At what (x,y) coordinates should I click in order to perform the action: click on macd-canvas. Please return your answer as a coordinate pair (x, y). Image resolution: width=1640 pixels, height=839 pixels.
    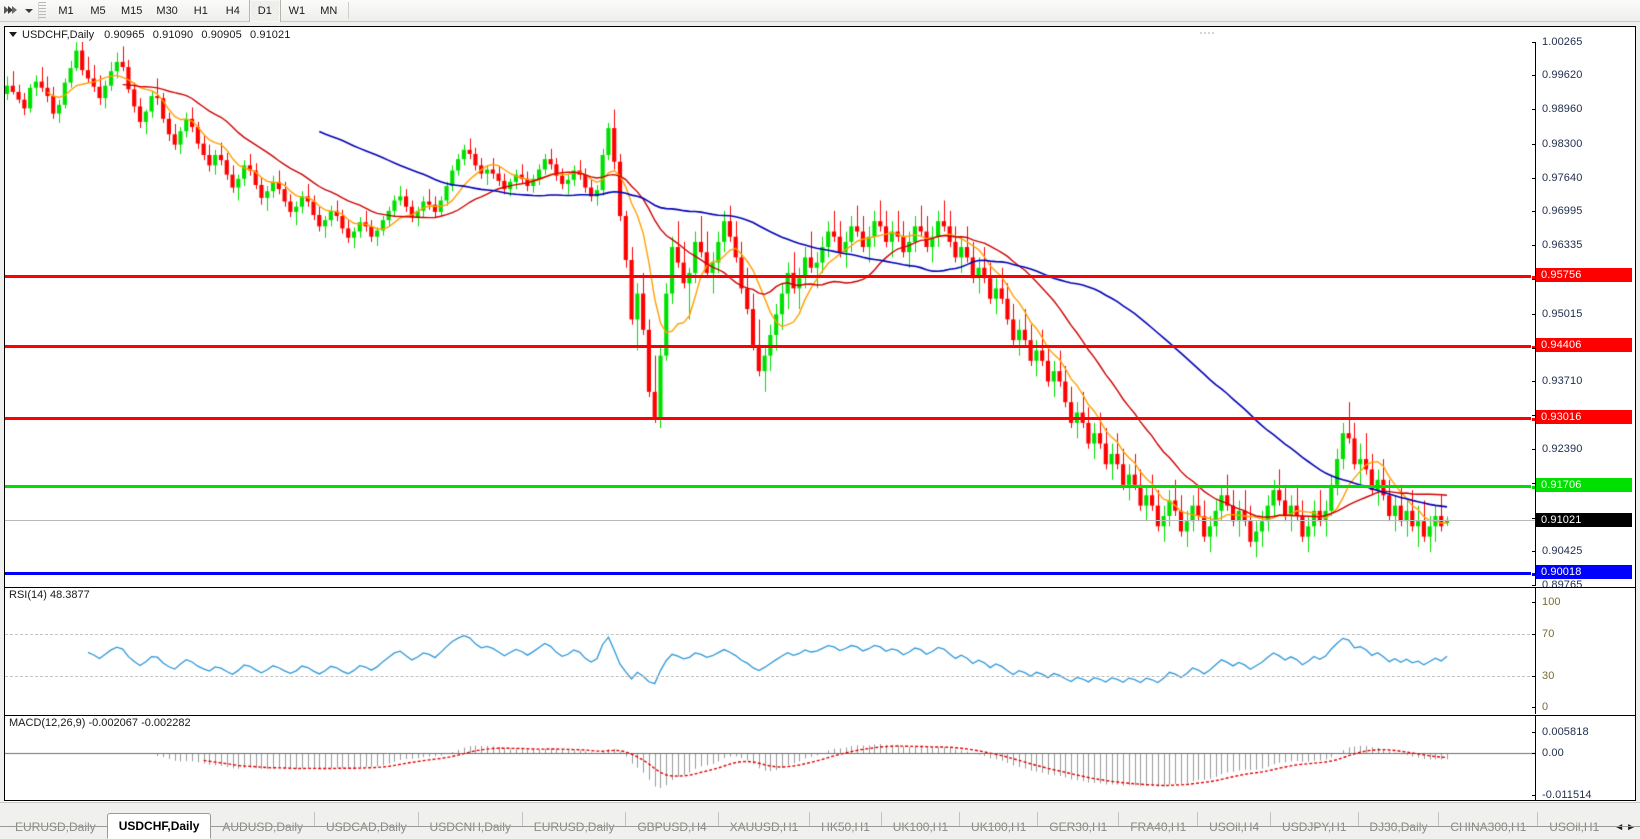
    Looking at the image, I should click on (770, 758).